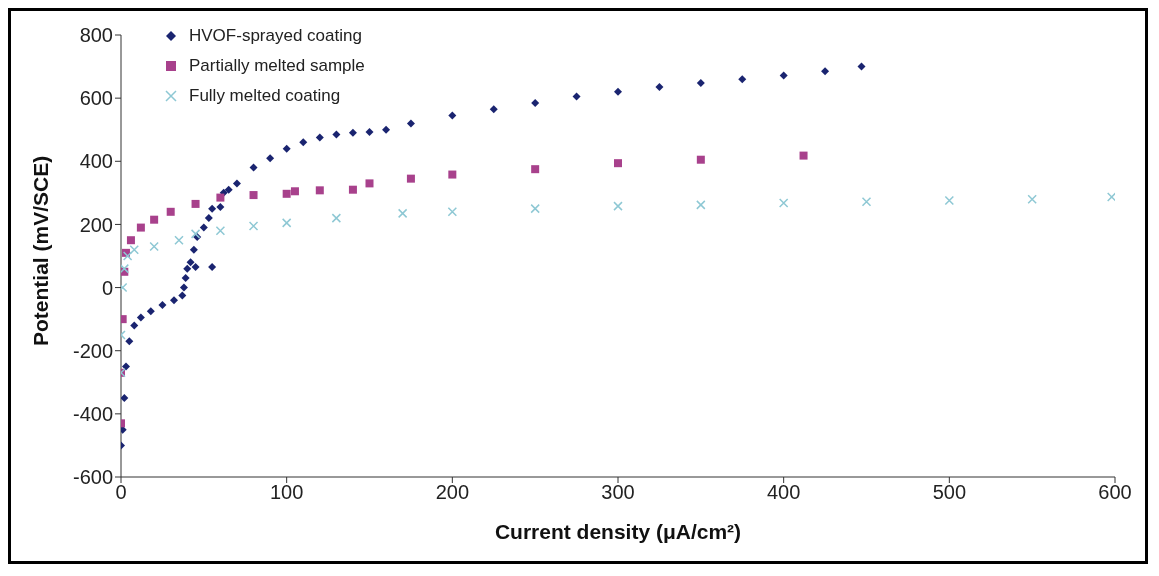  Describe the element at coordinates (41, 250) in the screenshot. I see `y-axis-title: Potential (mV/SCE)` at that location.